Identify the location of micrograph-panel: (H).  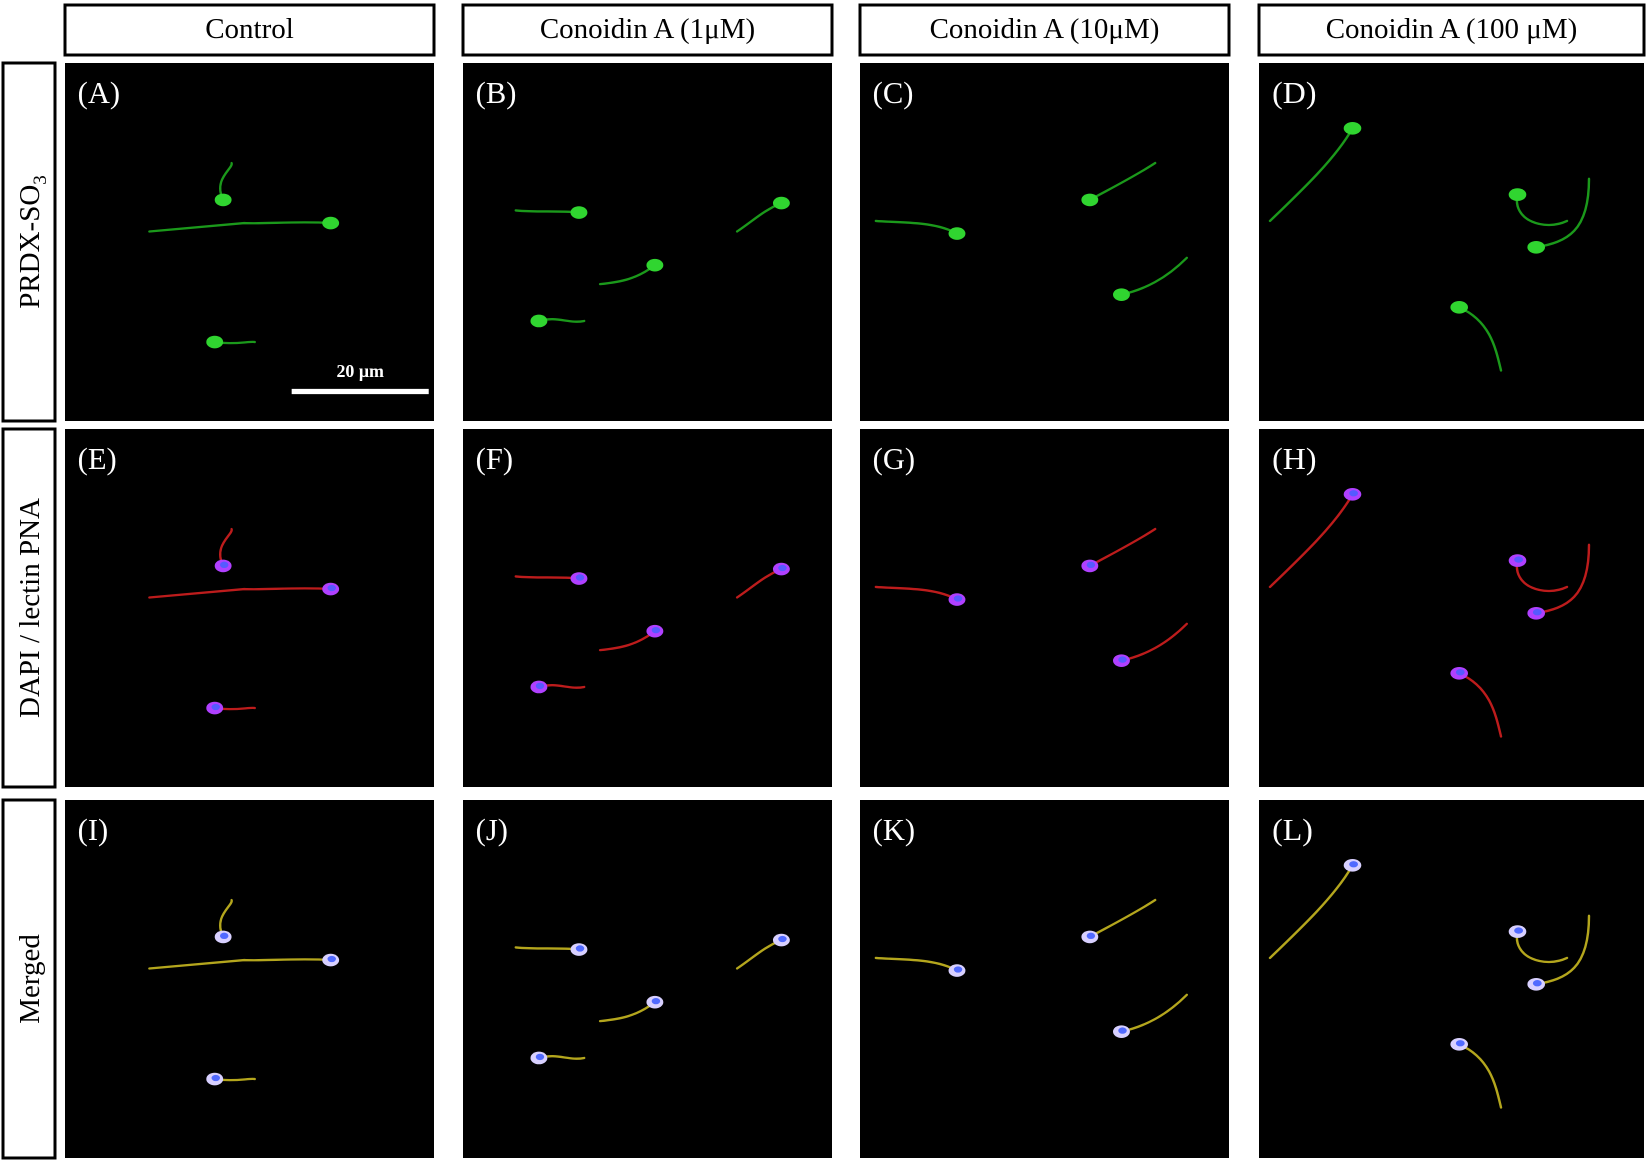
(1451, 608).